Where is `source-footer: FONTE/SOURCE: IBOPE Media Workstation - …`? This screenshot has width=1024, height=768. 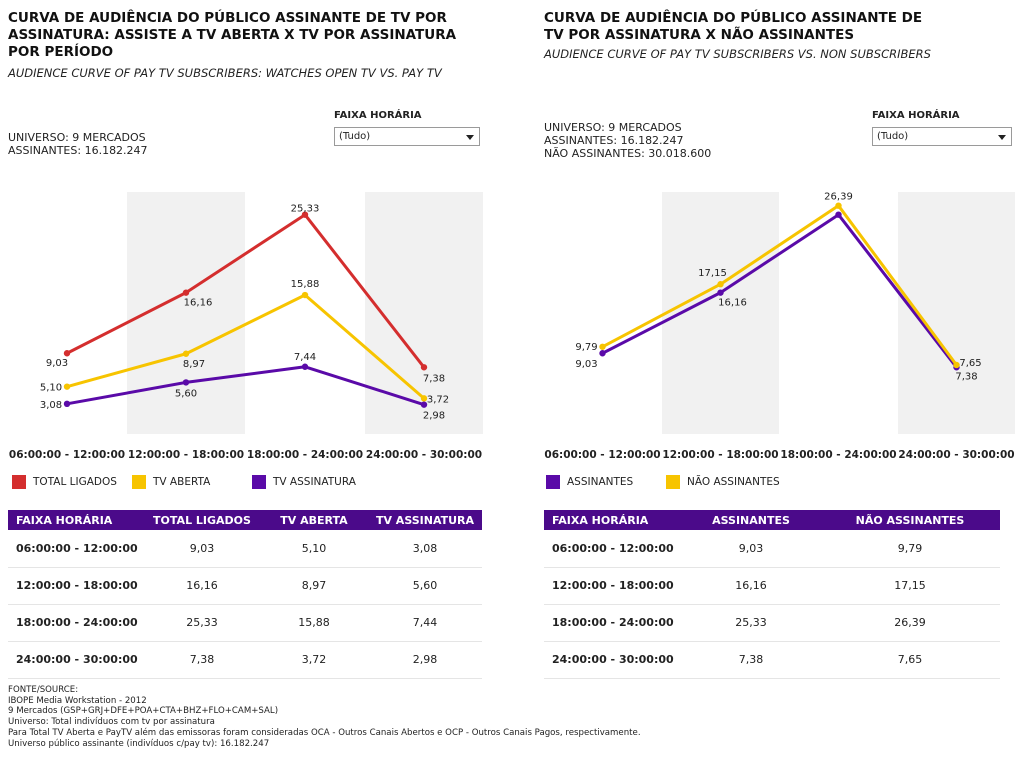
source-footer: FONTE/SOURCE: IBOPE Media Workstation - … is located at coordinates (324, 717).